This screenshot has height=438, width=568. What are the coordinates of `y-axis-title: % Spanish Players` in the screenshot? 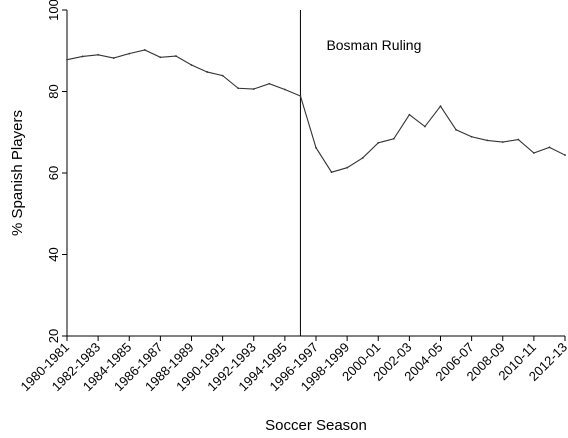 It's located at (17, 173).